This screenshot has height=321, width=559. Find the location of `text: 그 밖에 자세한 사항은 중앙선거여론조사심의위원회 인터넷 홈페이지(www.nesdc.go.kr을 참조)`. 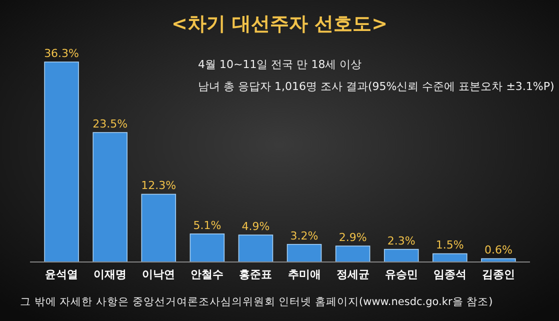

text: 그 밖에 자세한 사항은 중앙선거여론조사심의위원회 인터넷 홈페이지(www.nesdc.go.kr을 참조) is located at coordinates (256, 302).